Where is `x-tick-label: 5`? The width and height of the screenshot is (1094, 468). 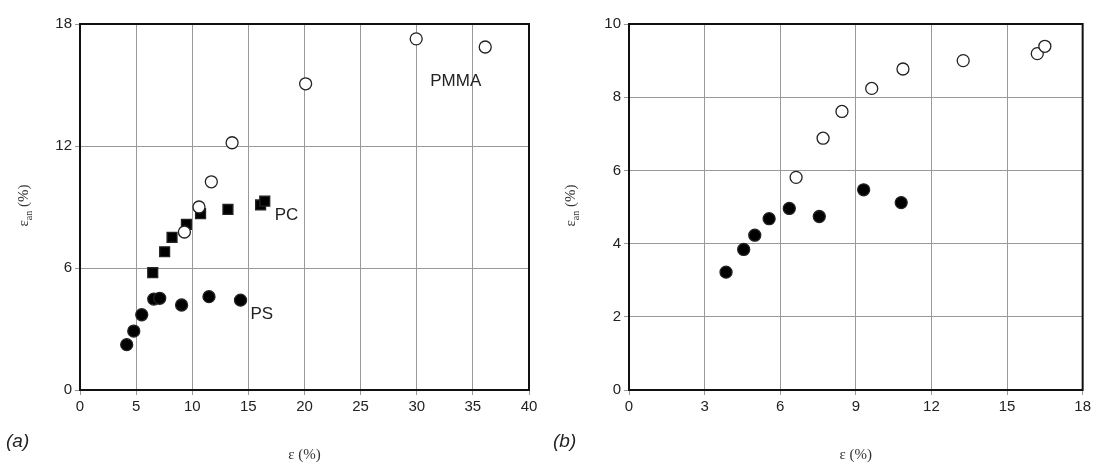 x-tick-label: 5 is located at coordinates (136, 406).